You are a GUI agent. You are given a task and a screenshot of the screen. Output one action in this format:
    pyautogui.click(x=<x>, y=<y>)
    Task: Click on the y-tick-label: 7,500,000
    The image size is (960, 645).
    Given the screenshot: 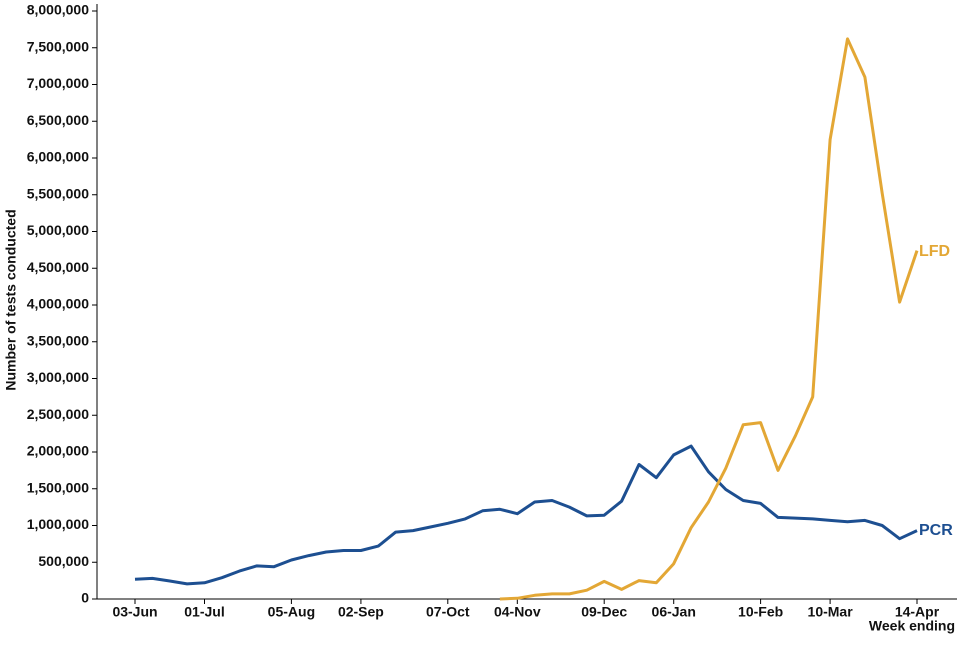 What is the action you would take?
    pyautogui.click(x=58, y=46)
    